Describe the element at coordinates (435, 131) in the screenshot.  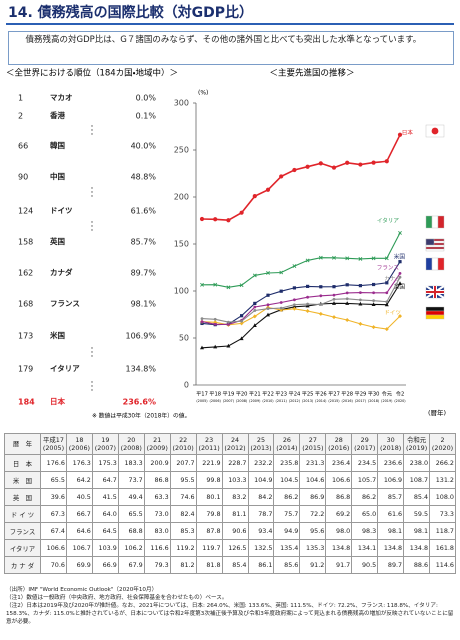
I see `flag-japan` at that location.